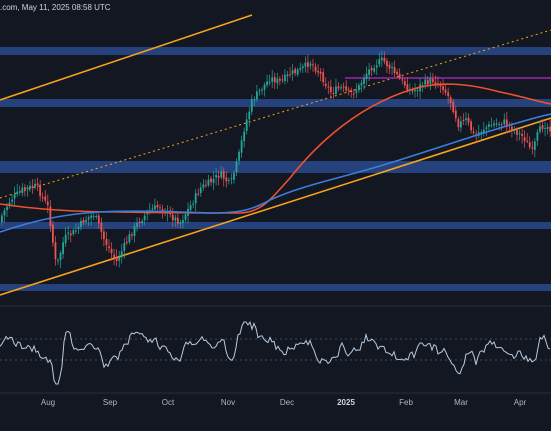 Image resolution: width=551 pixels, height=431 pixels. Describe the element at coordinates (168, 402) in the screenshot. I see `time-axis-label: Oct` at that location.